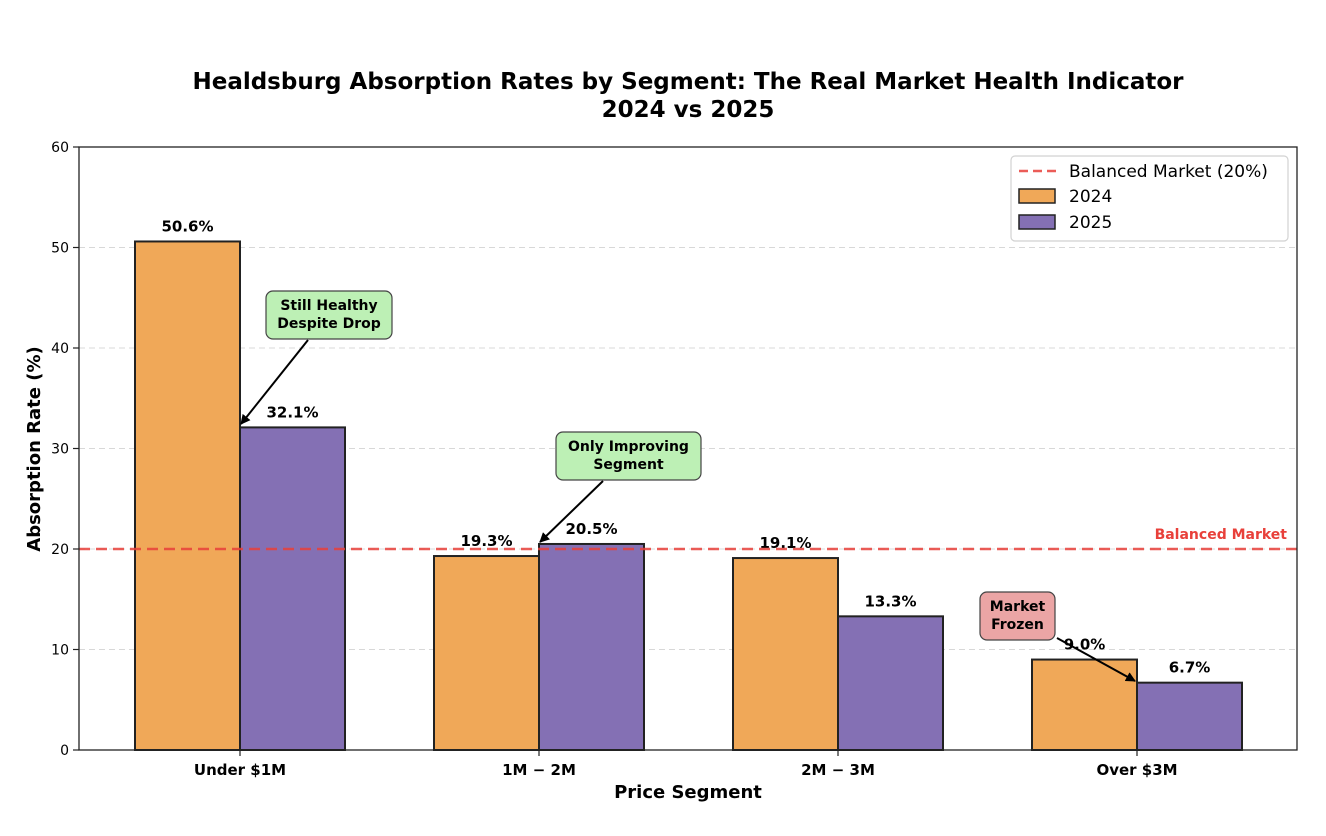  What do you see at coordinates (328, 306) in the screenshot?
I see `annotation-text: Still Healthy` at bounding box center [328, 306].